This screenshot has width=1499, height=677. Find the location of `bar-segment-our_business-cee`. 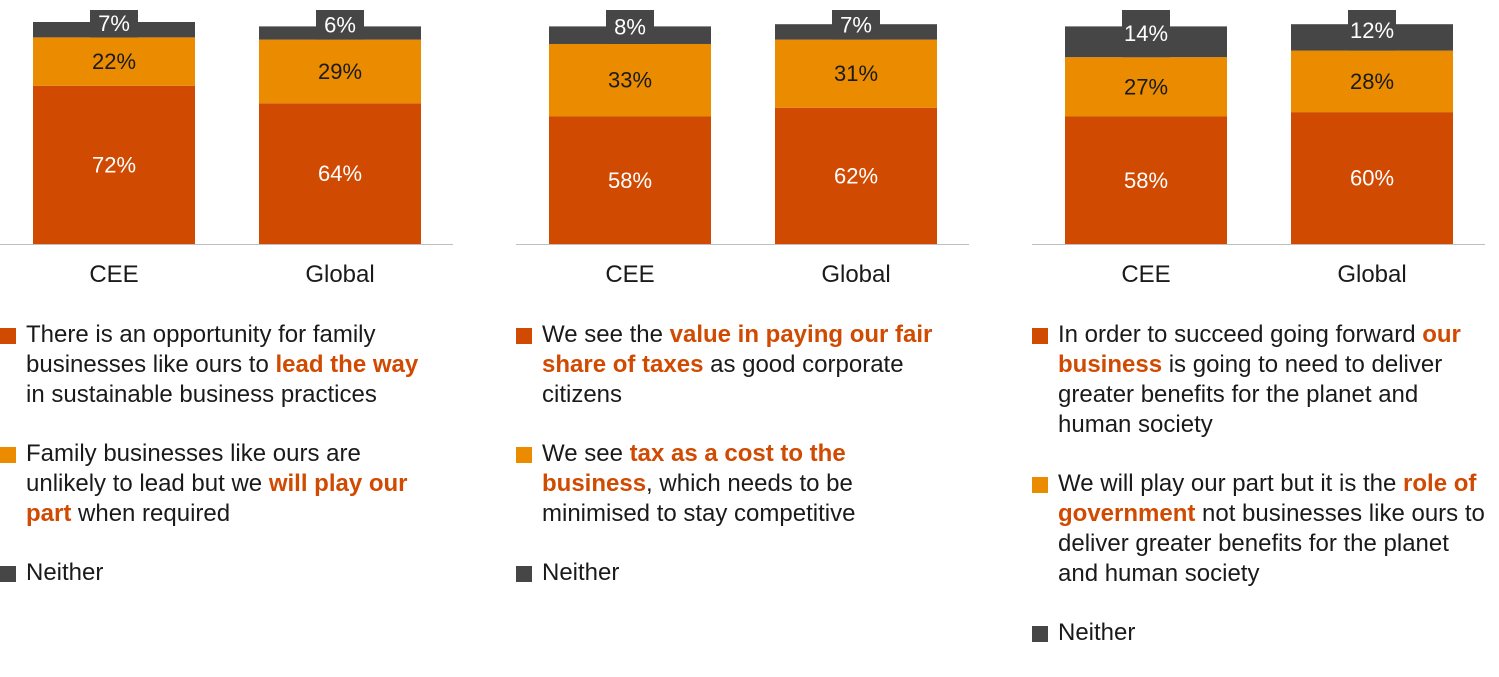

bar-segment-our_business-cee is located at coordinates (1146, 180).